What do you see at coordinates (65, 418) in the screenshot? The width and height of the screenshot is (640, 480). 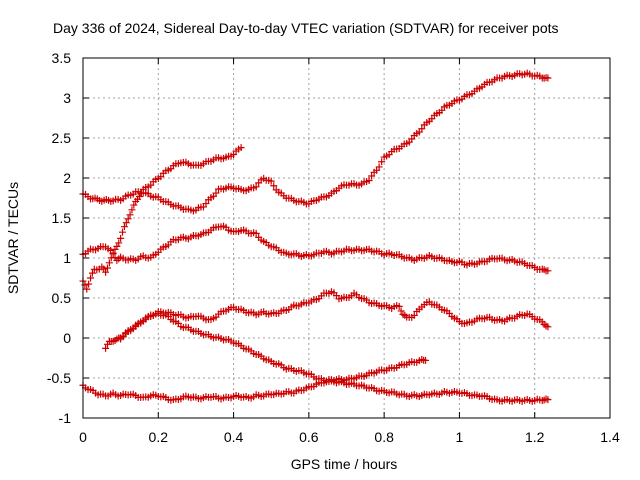 I see `y-tick-label: -1` at bounding box center [65, 418].